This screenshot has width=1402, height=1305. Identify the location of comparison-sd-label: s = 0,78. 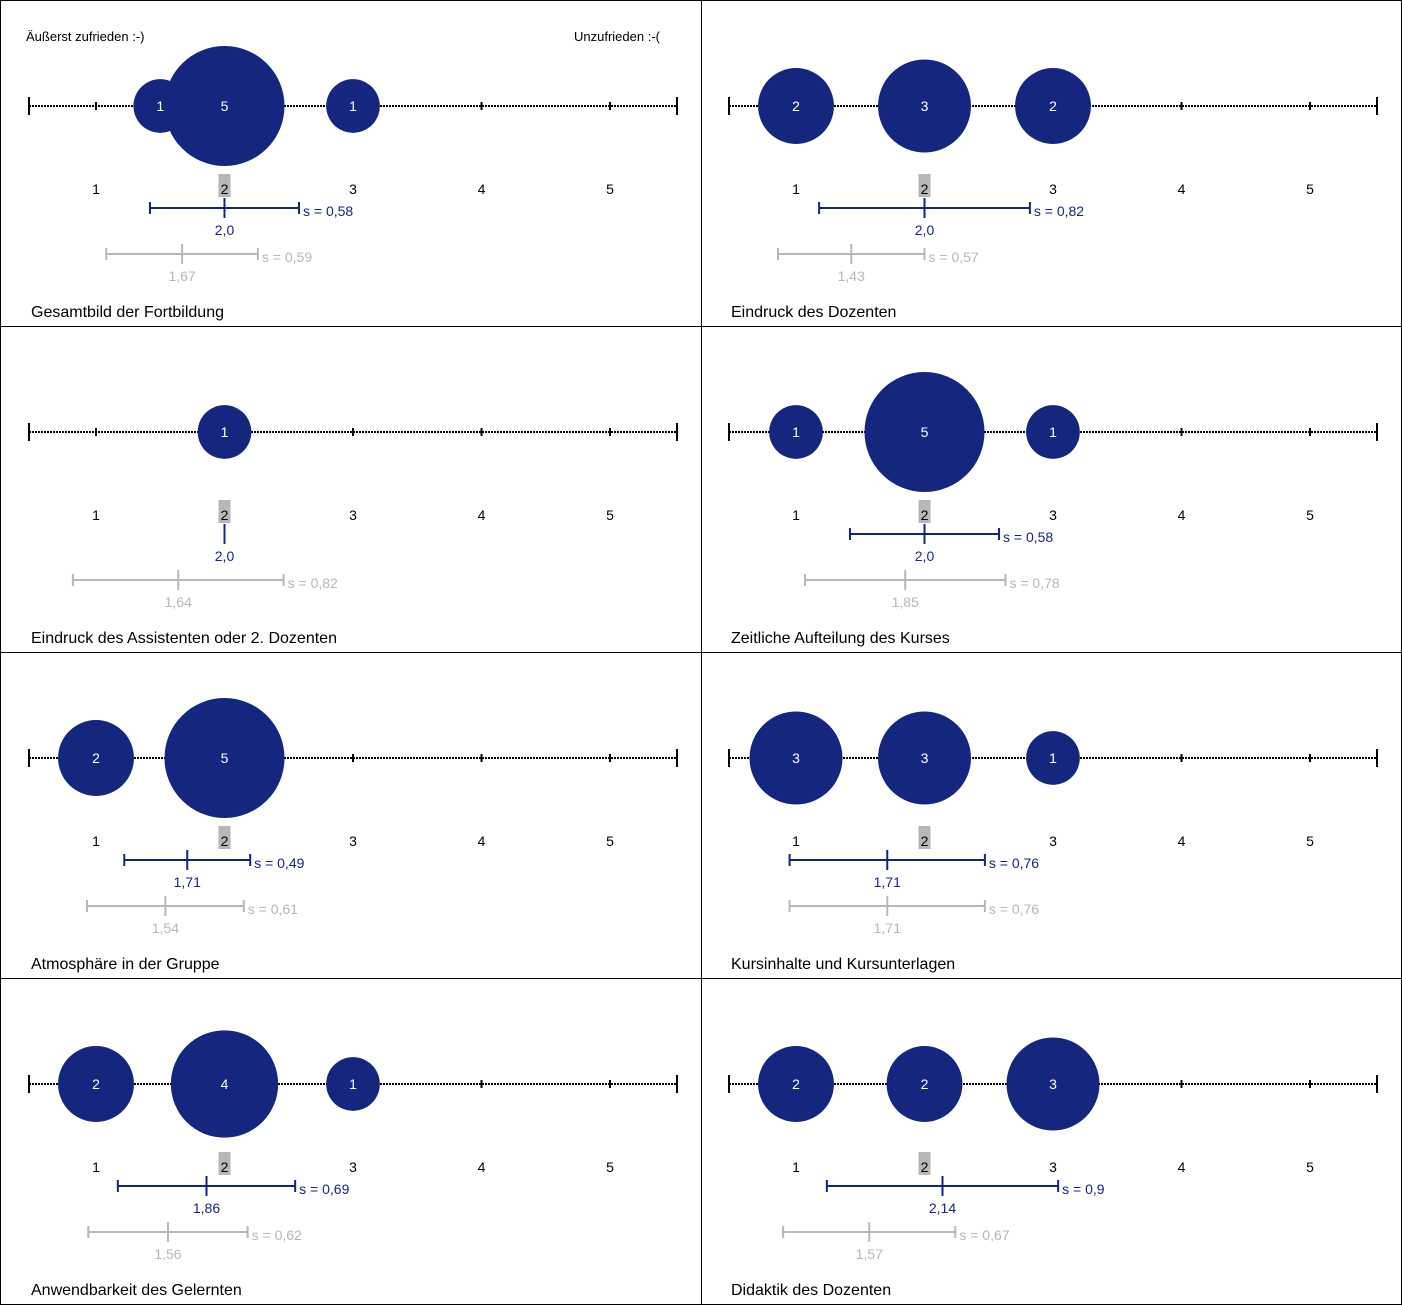
(1034, 583).